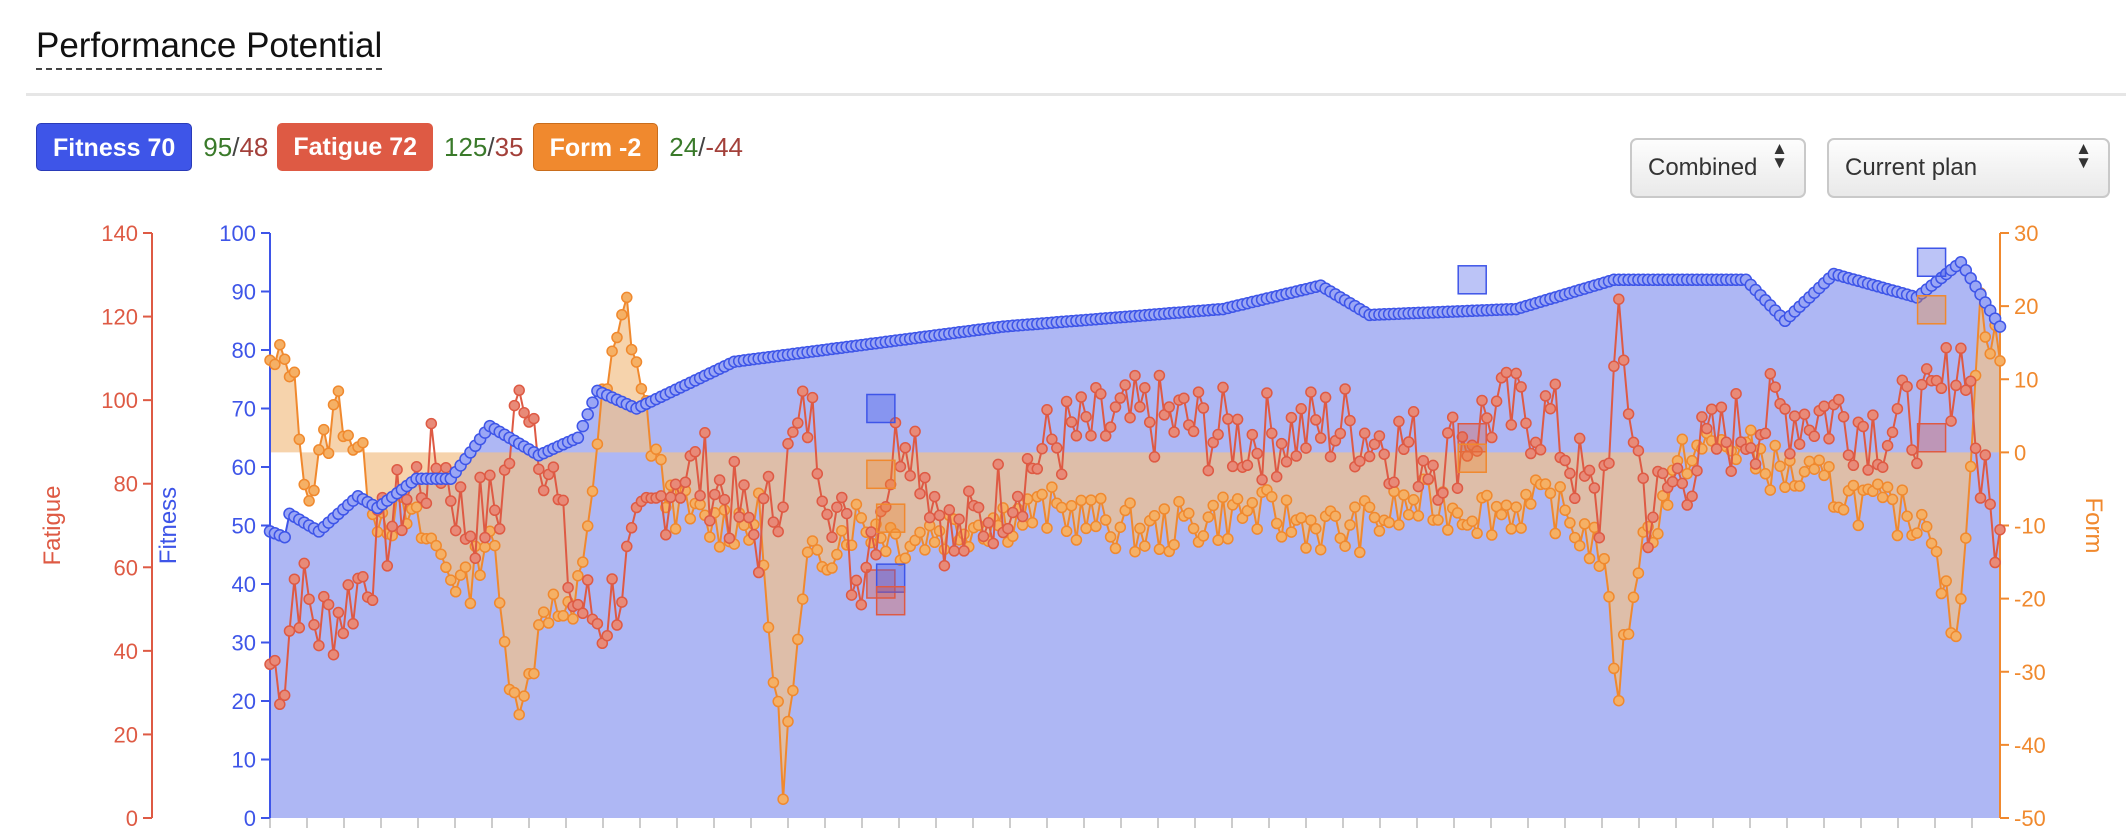  Describe the element at coordinates (890, 600) in the screenshot. I see `fatigue-highlight` at that location.